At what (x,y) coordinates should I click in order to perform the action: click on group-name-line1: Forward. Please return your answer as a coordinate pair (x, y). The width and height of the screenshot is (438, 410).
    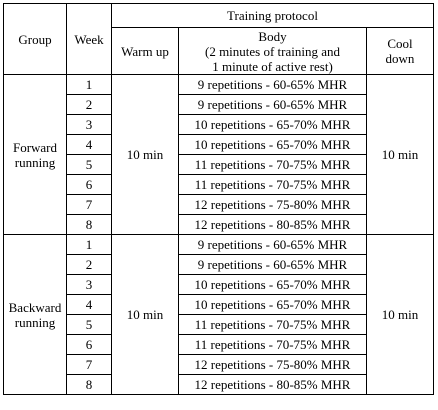
    Looking at the image, I should click on (35, 147).